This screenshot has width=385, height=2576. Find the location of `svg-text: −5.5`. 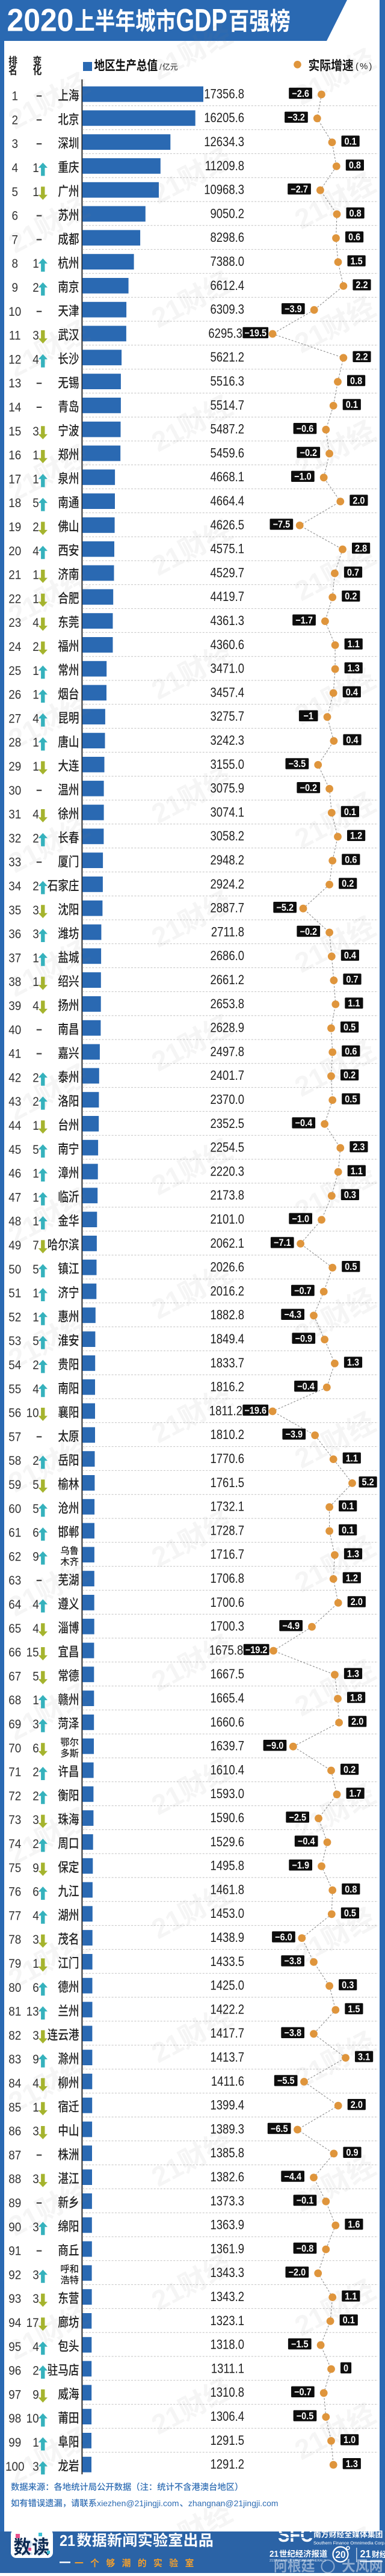

svg-text: −5.5 is located at coordinates (286, 2080).